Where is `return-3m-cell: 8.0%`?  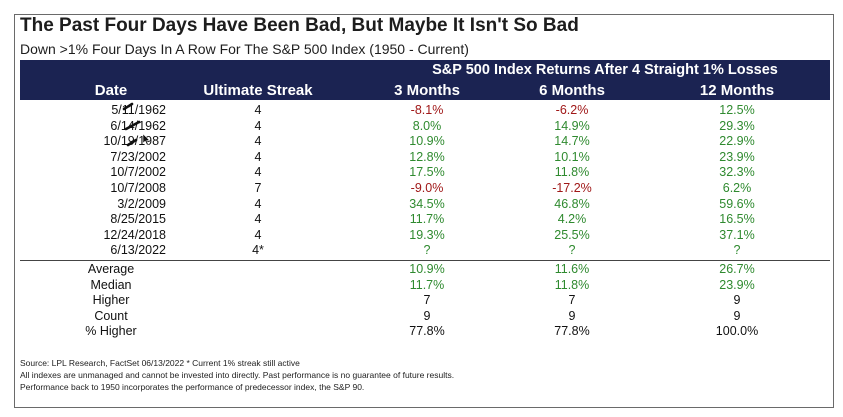
return-3m-cell: 8.0% is located at coordinates (427, 125).